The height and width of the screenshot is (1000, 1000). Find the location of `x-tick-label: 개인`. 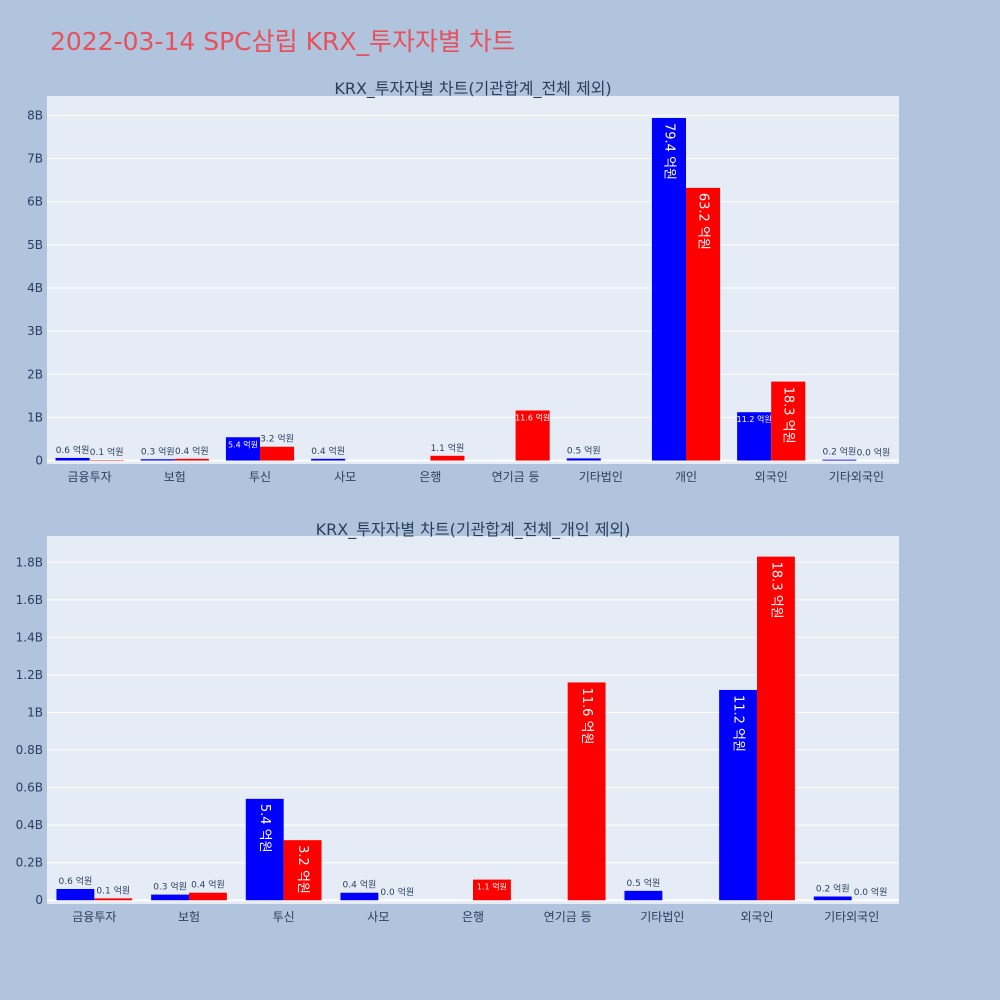

x-tick-label: 개인 is located at coordinates (686, 477).